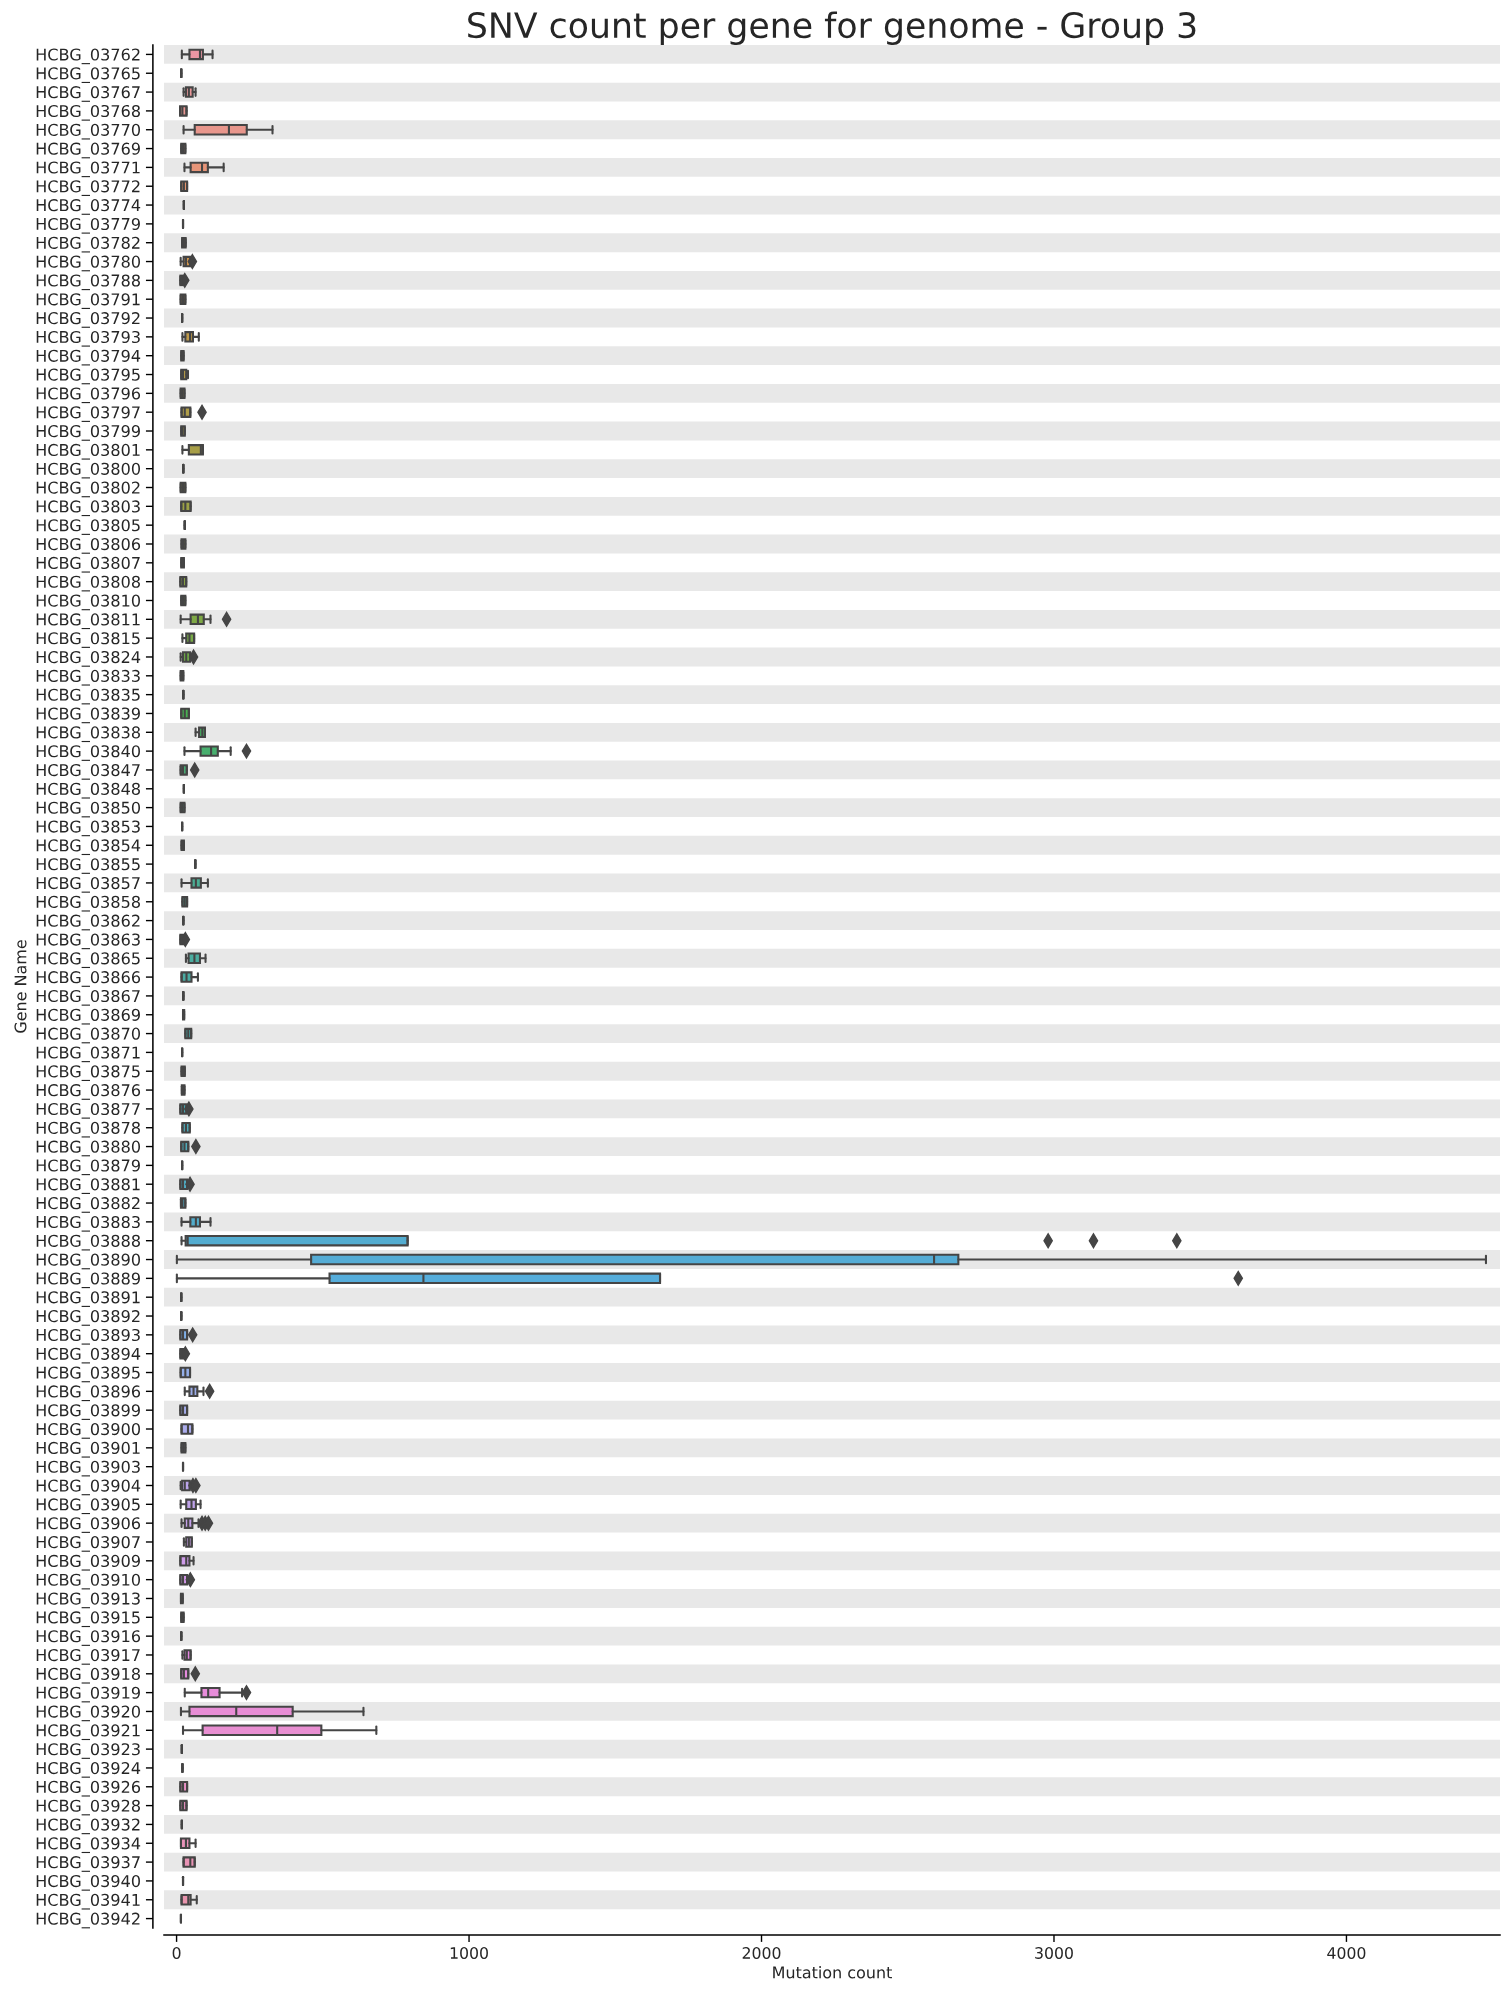 This screenshot has height=1996, width=1510. What do you see at coordinates (88, 1882) in the screenshot?
I see `y-tick-label: HCBG_03940` at bounding box center [88, 1882].